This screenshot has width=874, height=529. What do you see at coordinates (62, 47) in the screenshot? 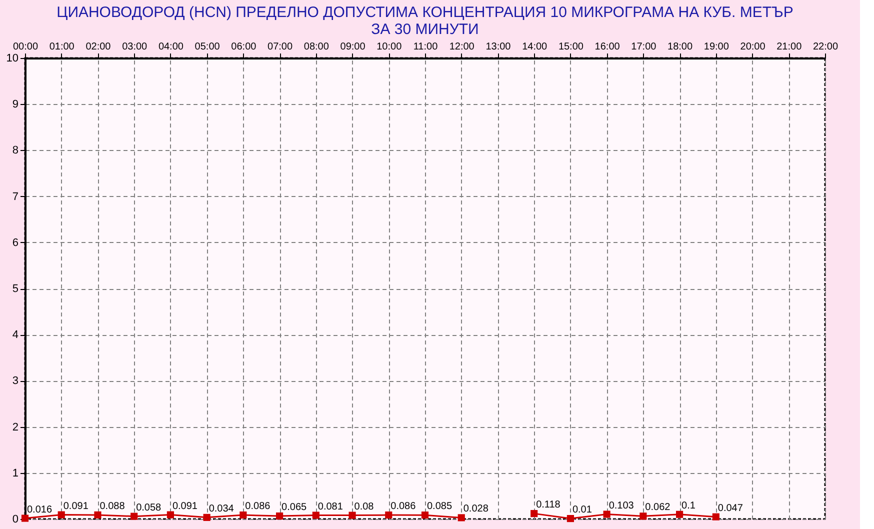
I see `x-tick-label: 01:00` at bounding box center [62, 47].